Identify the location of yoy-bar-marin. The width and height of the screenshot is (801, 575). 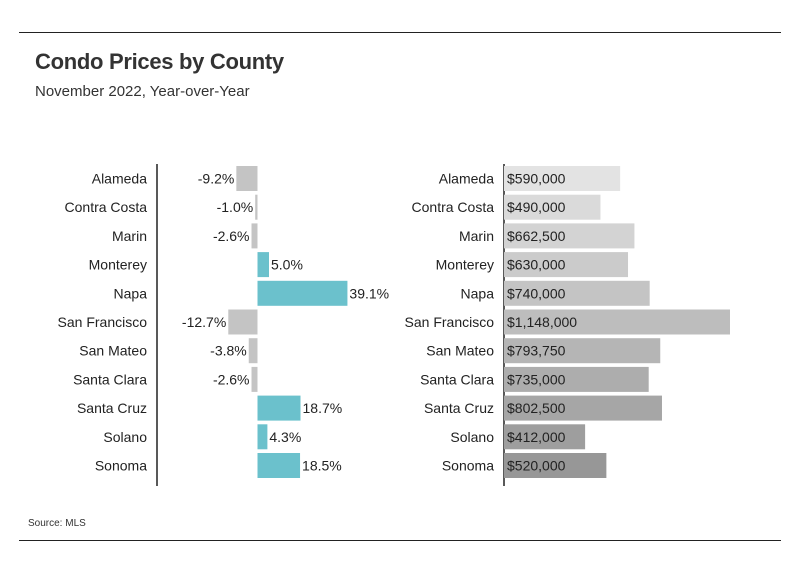
(254, 236).